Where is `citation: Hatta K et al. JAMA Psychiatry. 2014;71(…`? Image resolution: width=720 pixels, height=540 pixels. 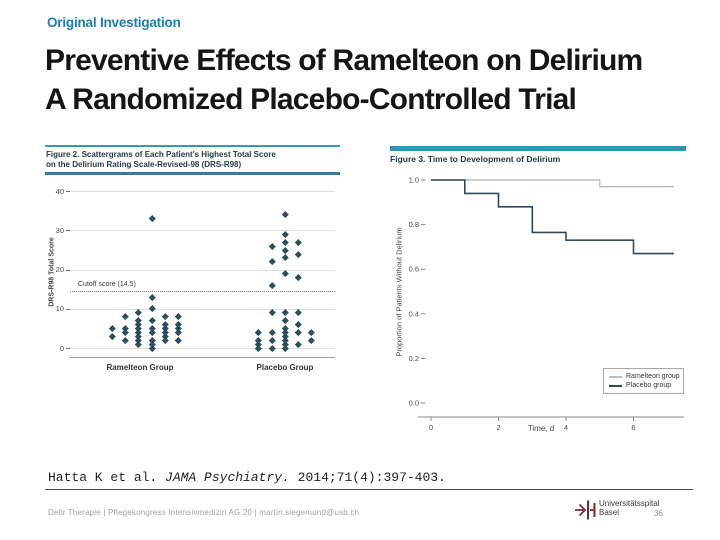
citation: Hatta K et al. JAMA Psychiatry. 2014;71(… is located at coordinates (247, 477).